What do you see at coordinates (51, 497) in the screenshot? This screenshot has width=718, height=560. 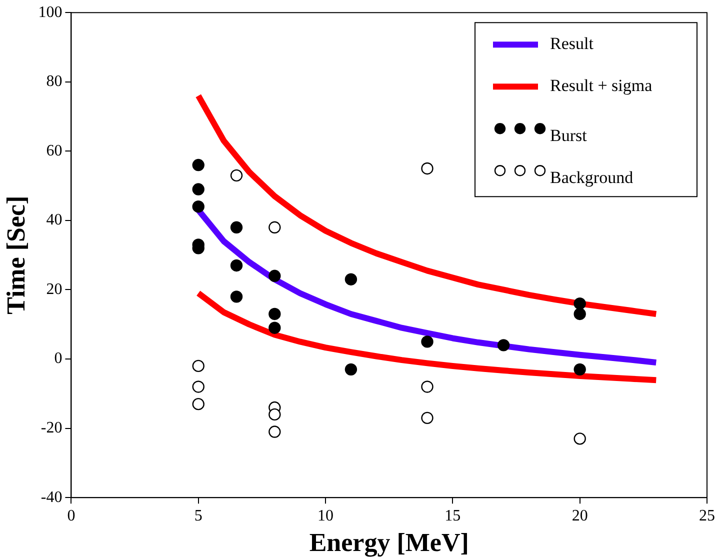 I see `y-tick-label: -40` at bounding box center [51, 497].